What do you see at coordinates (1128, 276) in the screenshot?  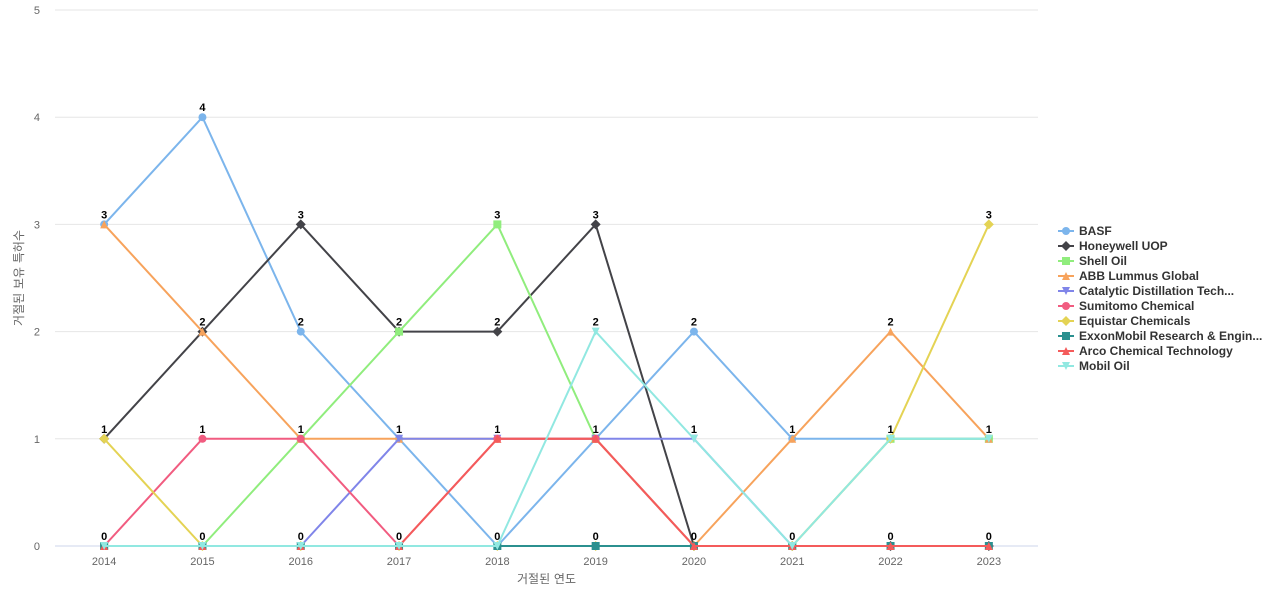 I see `legend-item-abb-lummus-global: ABB Lummus Global` at bounding box center [1128, 276].